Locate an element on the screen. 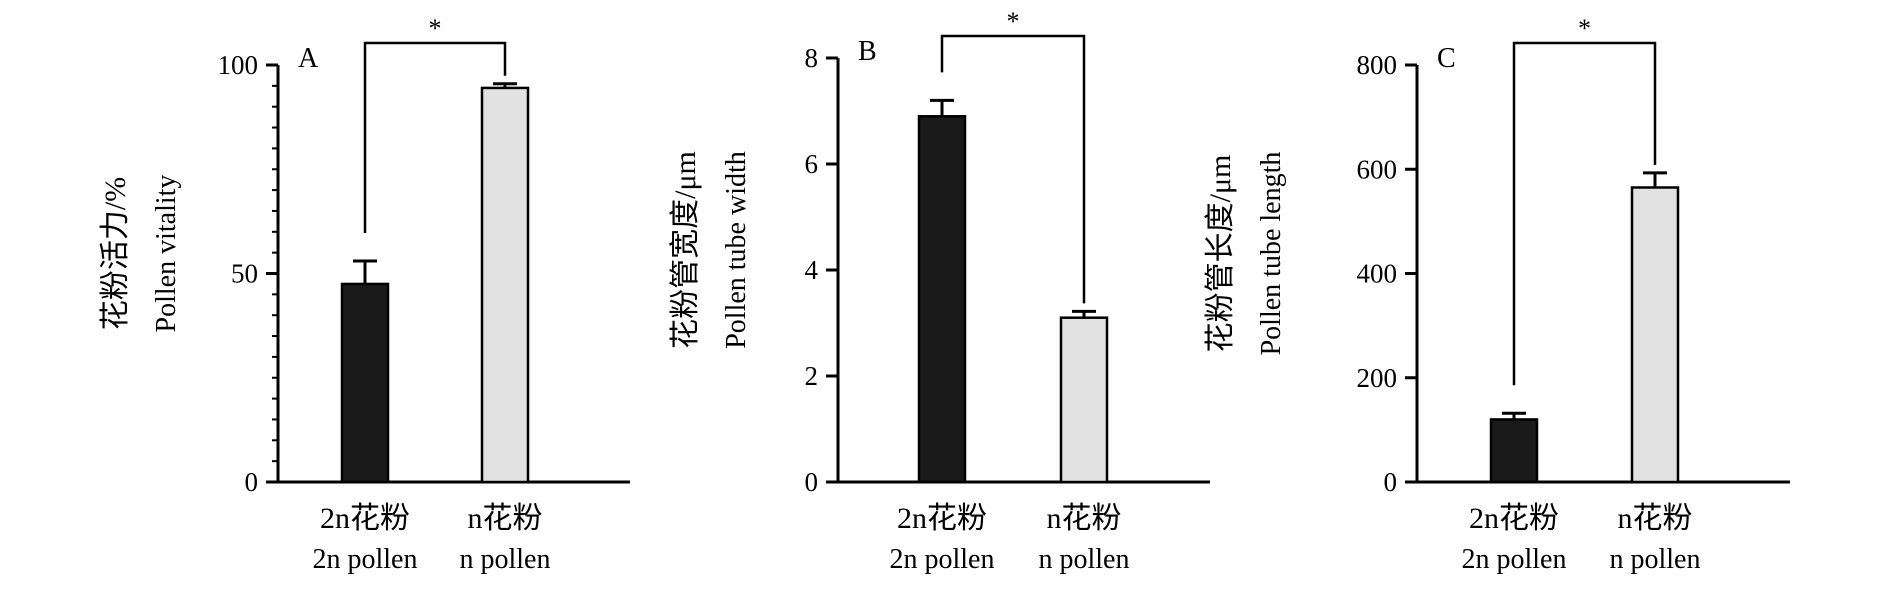 The image size is (1890, 596). y-tick-label: 50 is located at coordinates (244, 274).